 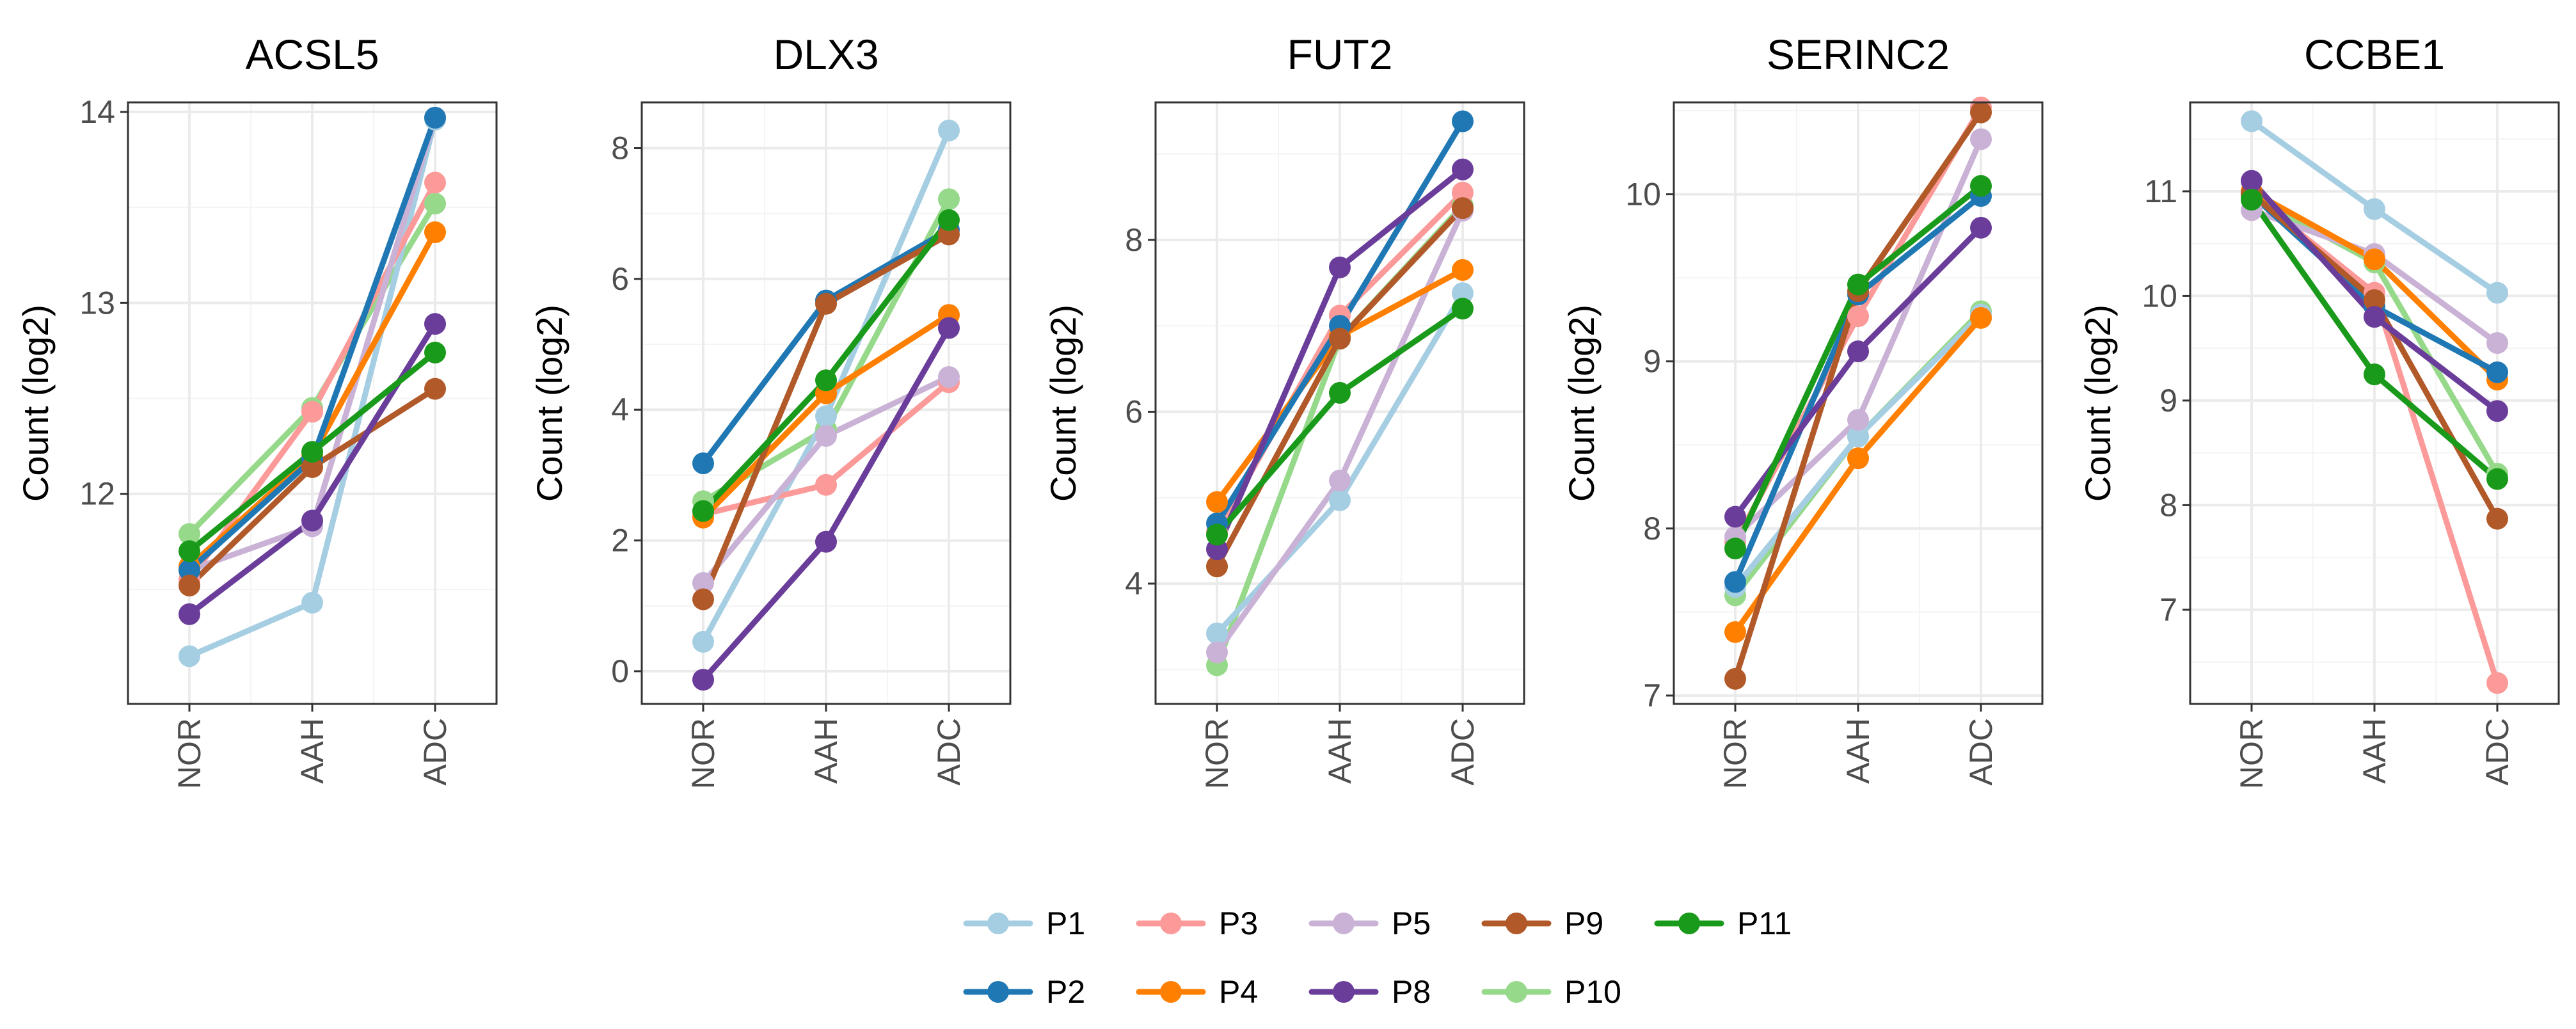 I want to click on y-tick-label: 13, so click(x=97, y=303).